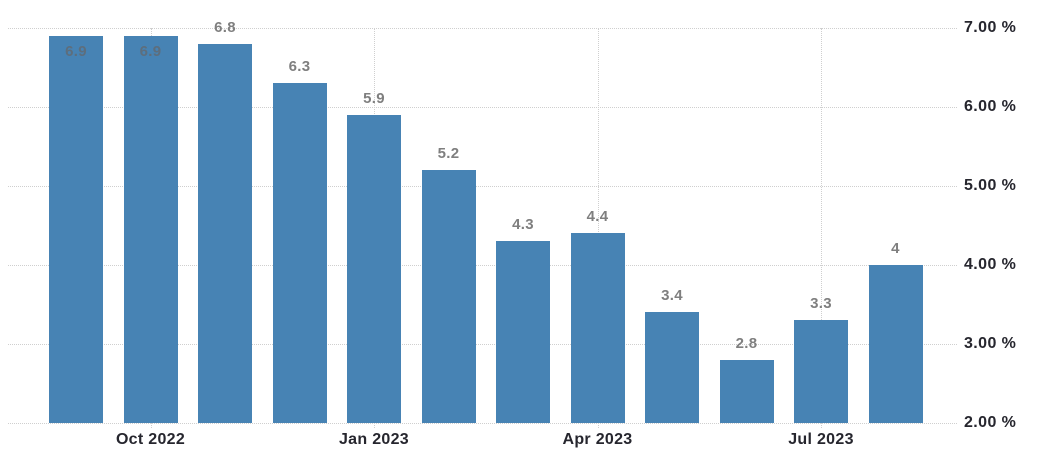 The height and width of the screenshot is (460, 1045). I want to click on bar-value-label: 6.3, so click(299, 67).